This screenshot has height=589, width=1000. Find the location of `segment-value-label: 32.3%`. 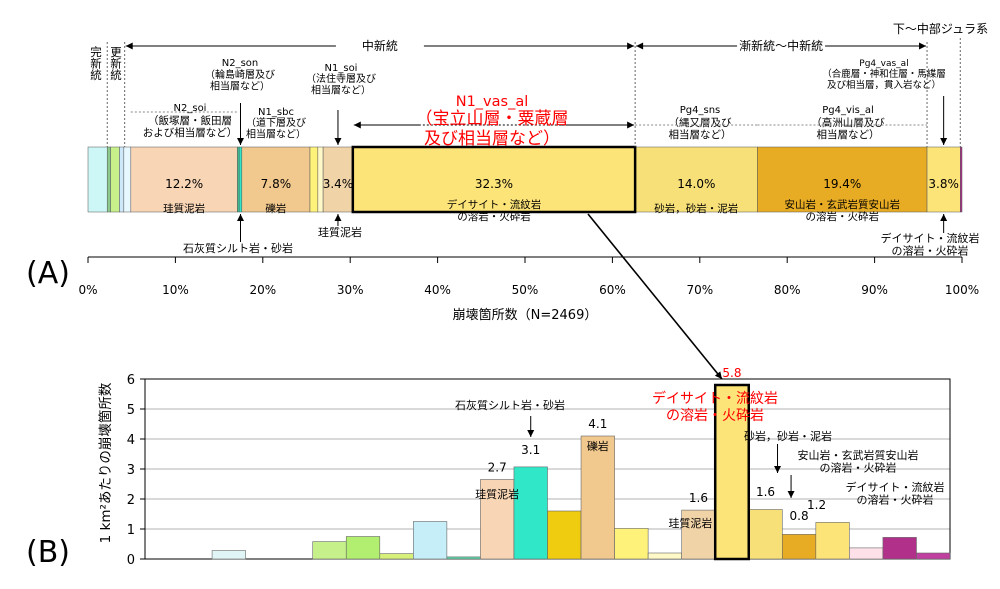

segment-value-label: 32.3% is located at coordinates (494, 184).